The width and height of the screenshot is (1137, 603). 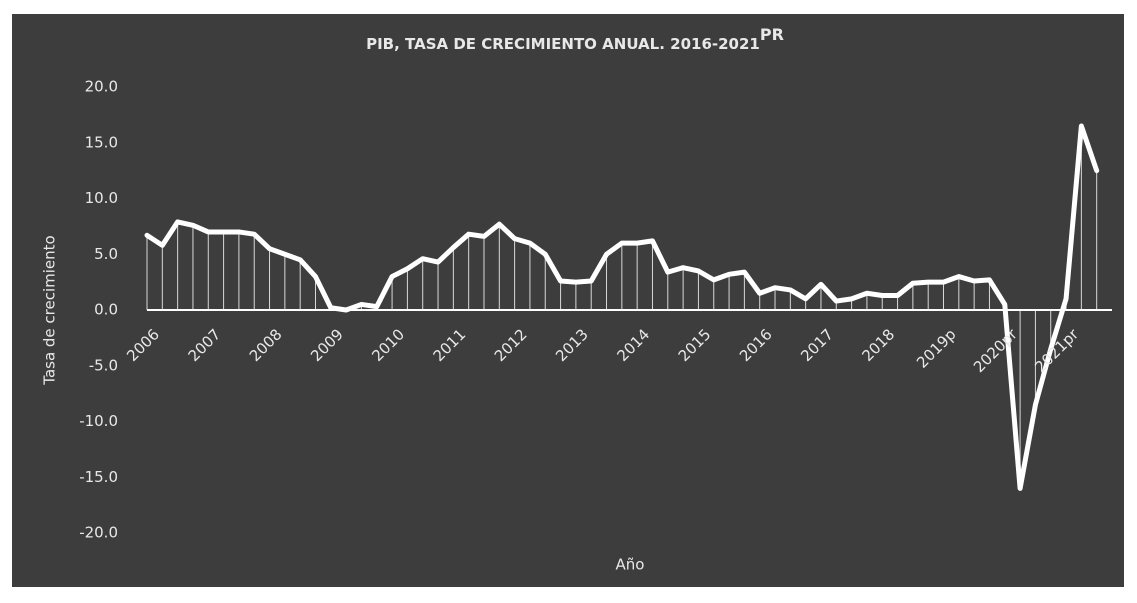 What do you see at coordinates (98, 477) in the screenshot?
I see `y-tick-label: -15.0` at bounding box center [98, 477].